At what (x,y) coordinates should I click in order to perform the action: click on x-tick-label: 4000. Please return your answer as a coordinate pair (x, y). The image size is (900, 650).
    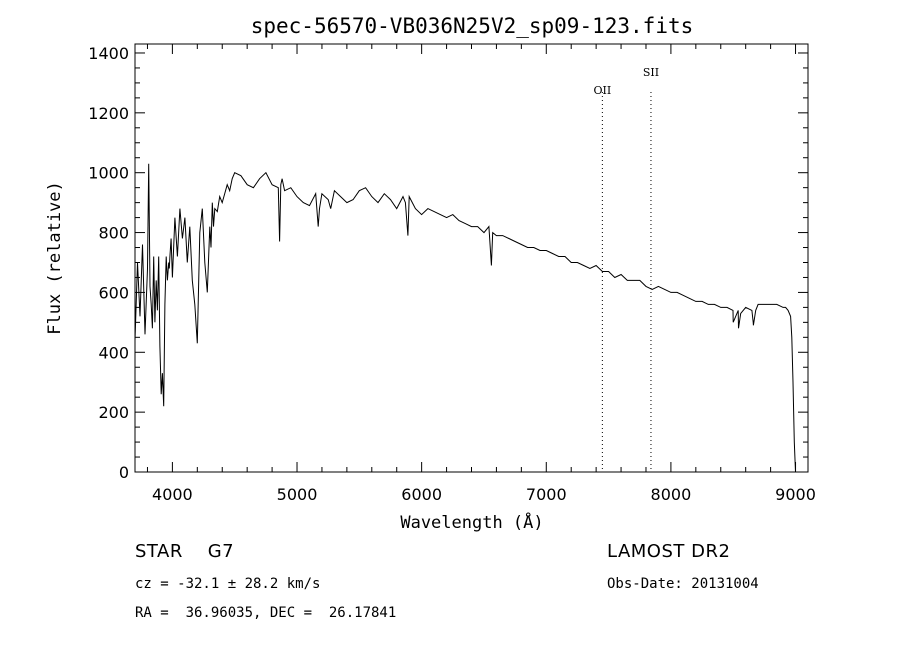
    Looking at the image, I should click on (172, 494).